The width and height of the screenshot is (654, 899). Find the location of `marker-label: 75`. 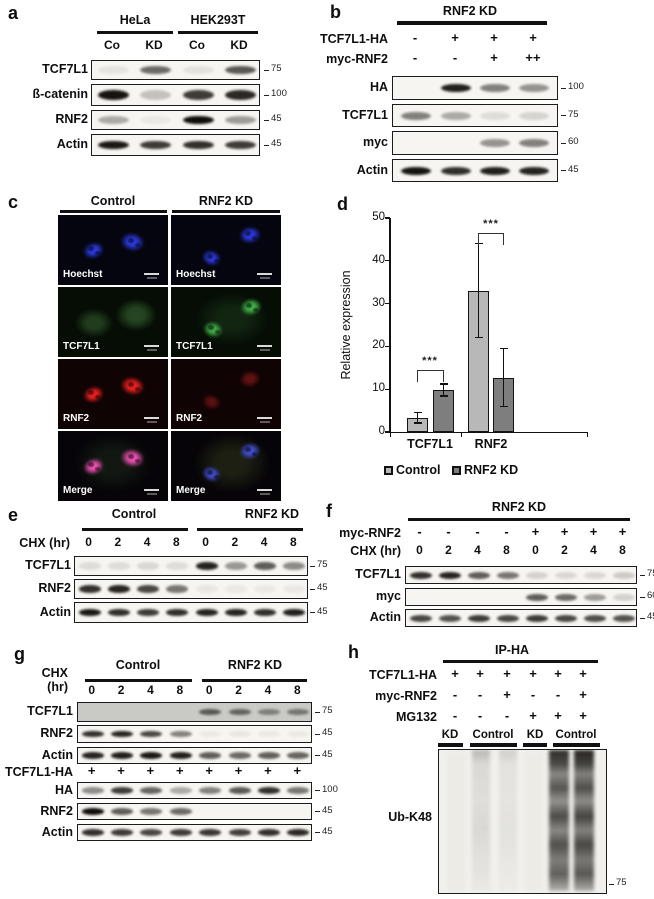

marker-label: 75 is located at coordinates (573, 114).